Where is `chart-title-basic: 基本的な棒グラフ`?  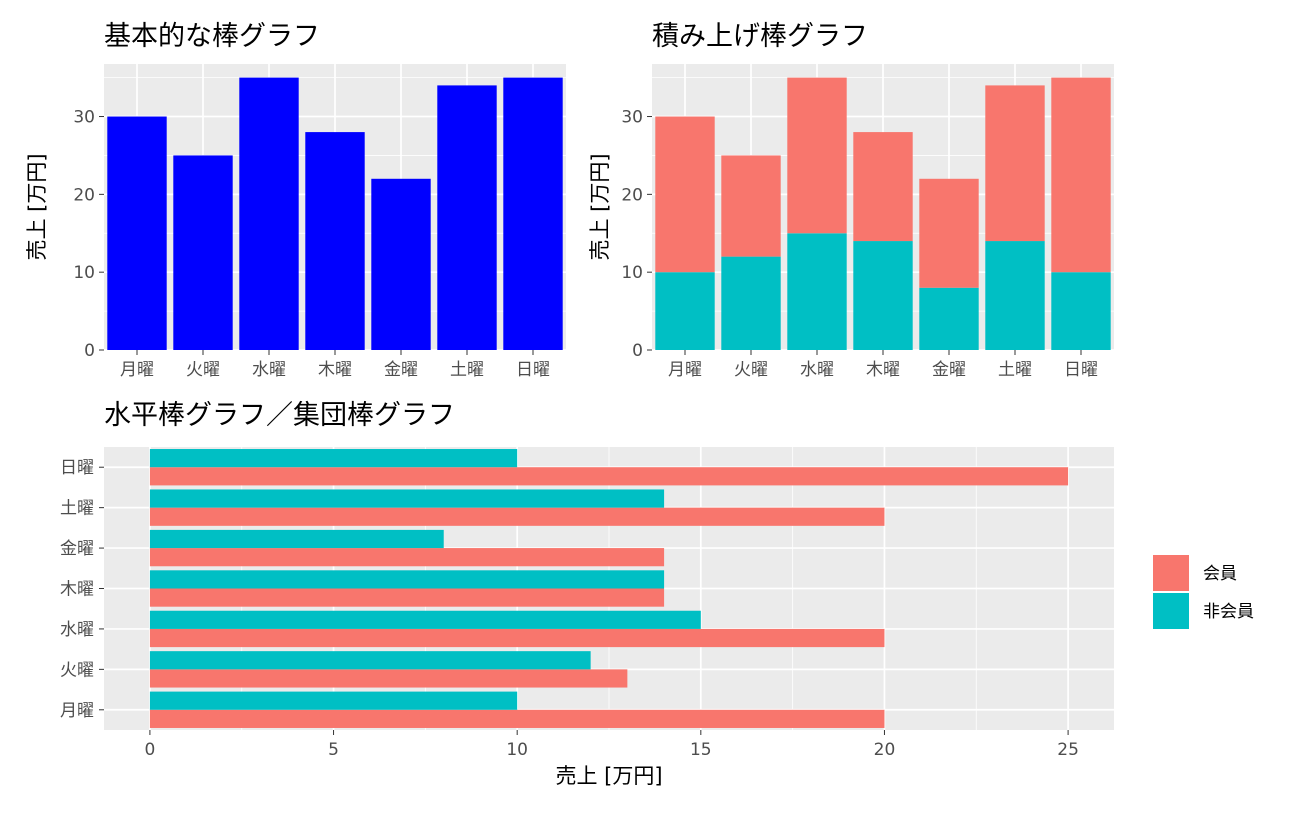 chart-title-basic: 基本的な棒グラフ is located at coordinates (212, 36).